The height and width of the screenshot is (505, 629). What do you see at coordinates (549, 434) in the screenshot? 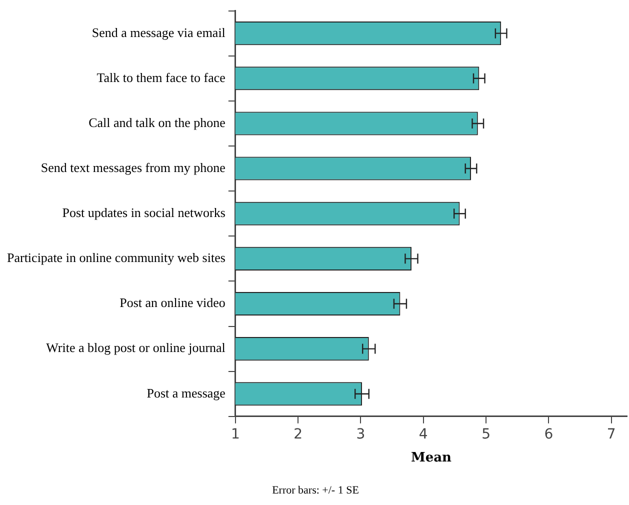
I see `x-tick-label: 6` at bounding box center [549, 434].